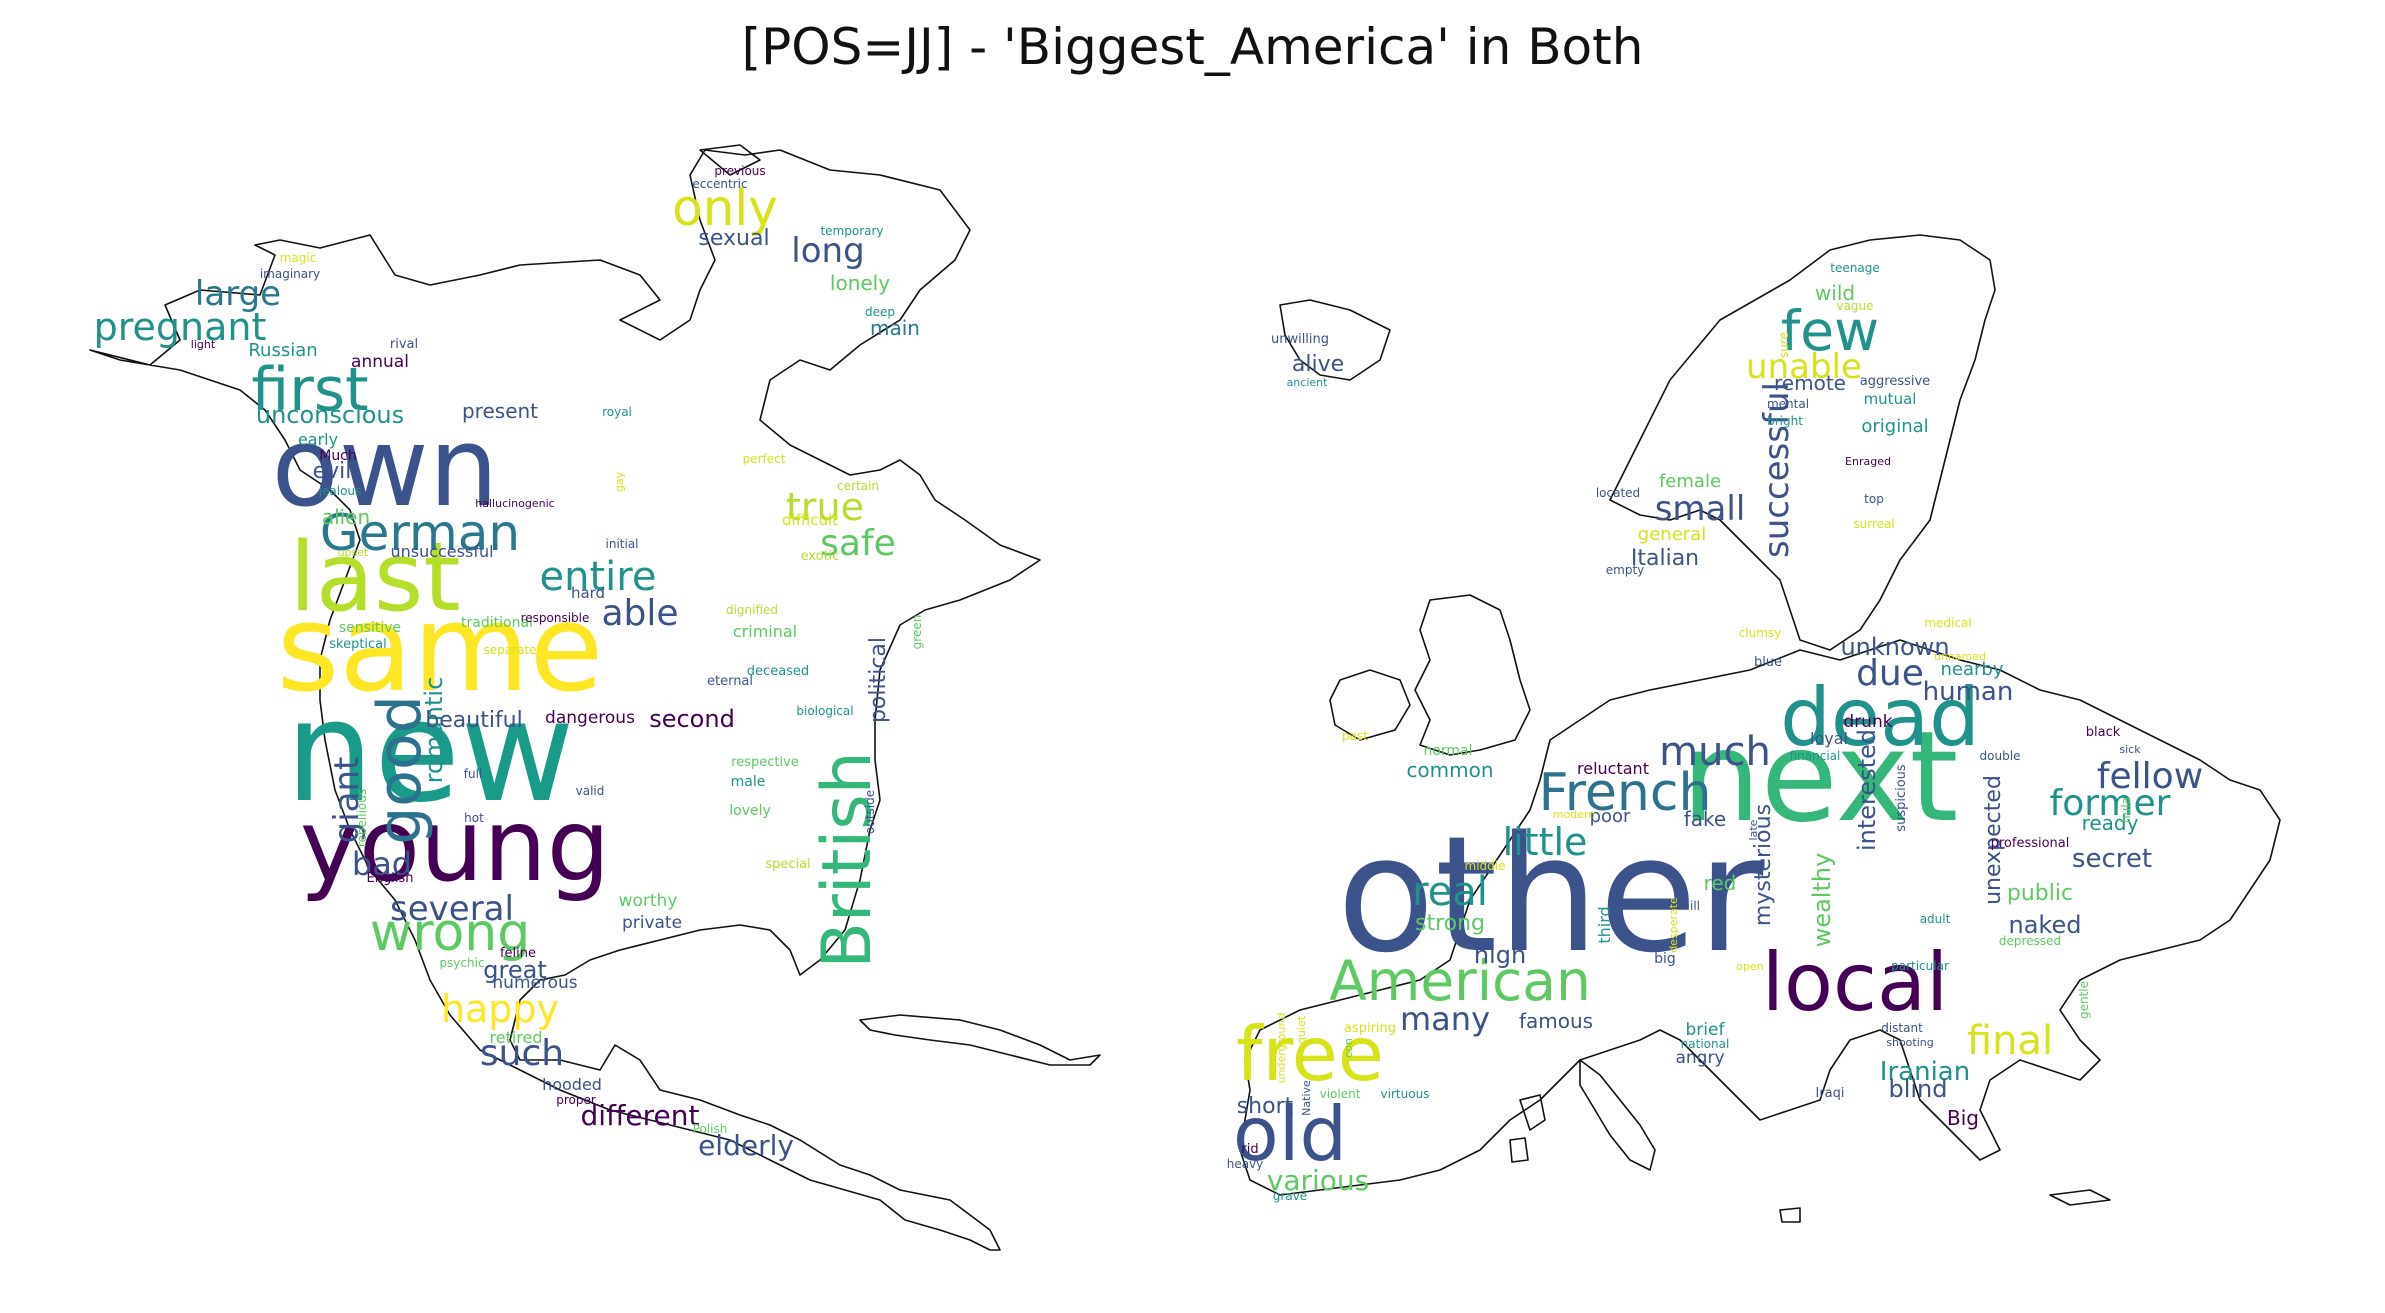 The image size is (2385, 1313). What do you see at coordinates (752, 610) in the screenshot?
I see `word-dignified: dignified` at bounding box center [752, 610].